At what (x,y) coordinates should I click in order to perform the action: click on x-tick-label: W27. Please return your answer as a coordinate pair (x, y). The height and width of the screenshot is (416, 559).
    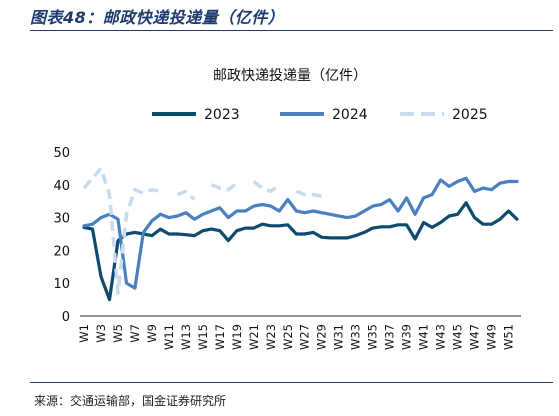
    Looking at the image, I should click on (305, 337).